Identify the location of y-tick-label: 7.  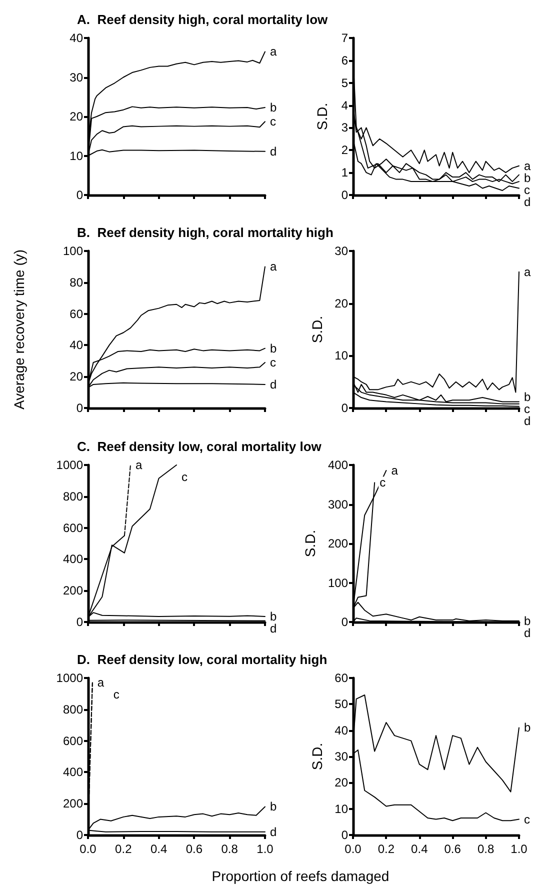
(344, 38).